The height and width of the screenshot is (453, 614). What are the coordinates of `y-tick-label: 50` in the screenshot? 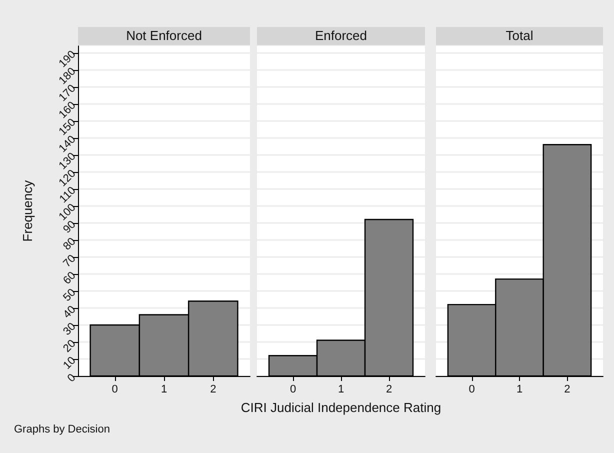 It's located at (69, 295).